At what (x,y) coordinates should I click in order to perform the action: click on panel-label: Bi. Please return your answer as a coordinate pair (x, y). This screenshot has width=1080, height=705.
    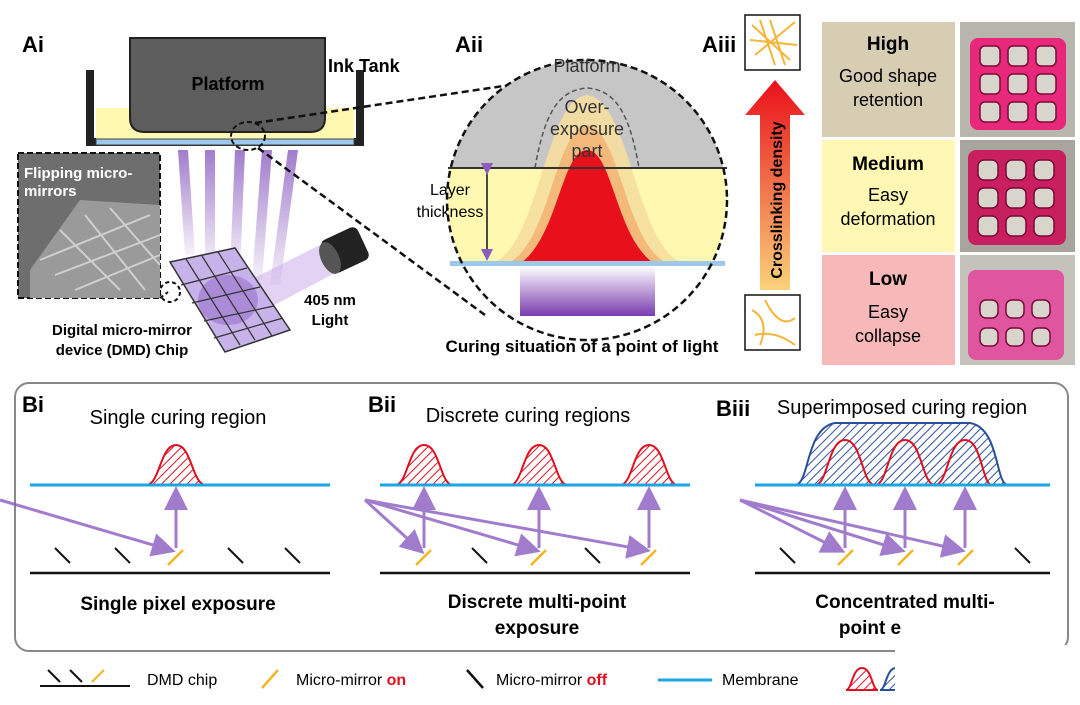
    Looking at the image, I should click on (33, 404).